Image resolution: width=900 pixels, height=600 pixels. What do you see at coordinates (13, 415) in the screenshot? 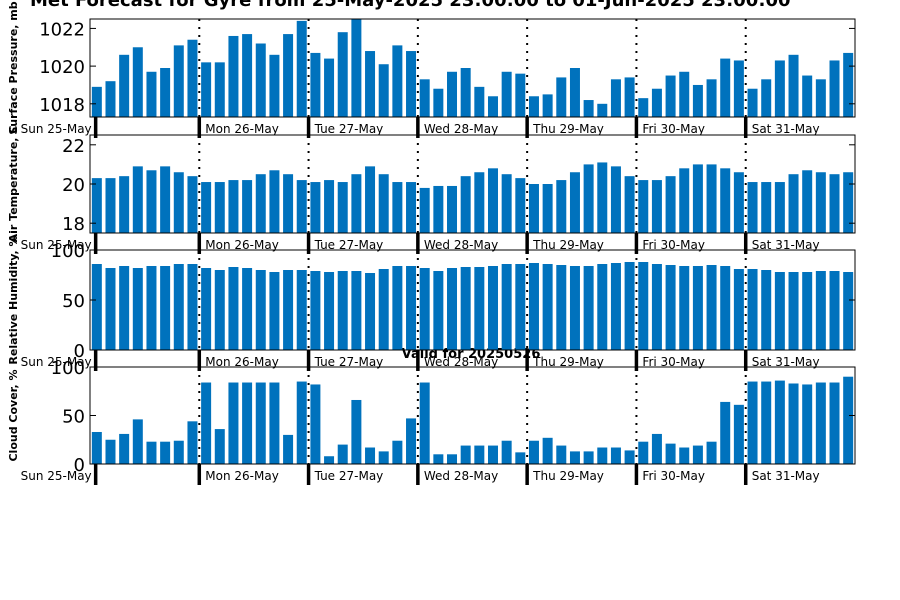
I see `cloud-cover-ylabel: Cloud Cover, %` at bounding box center [13, 415].